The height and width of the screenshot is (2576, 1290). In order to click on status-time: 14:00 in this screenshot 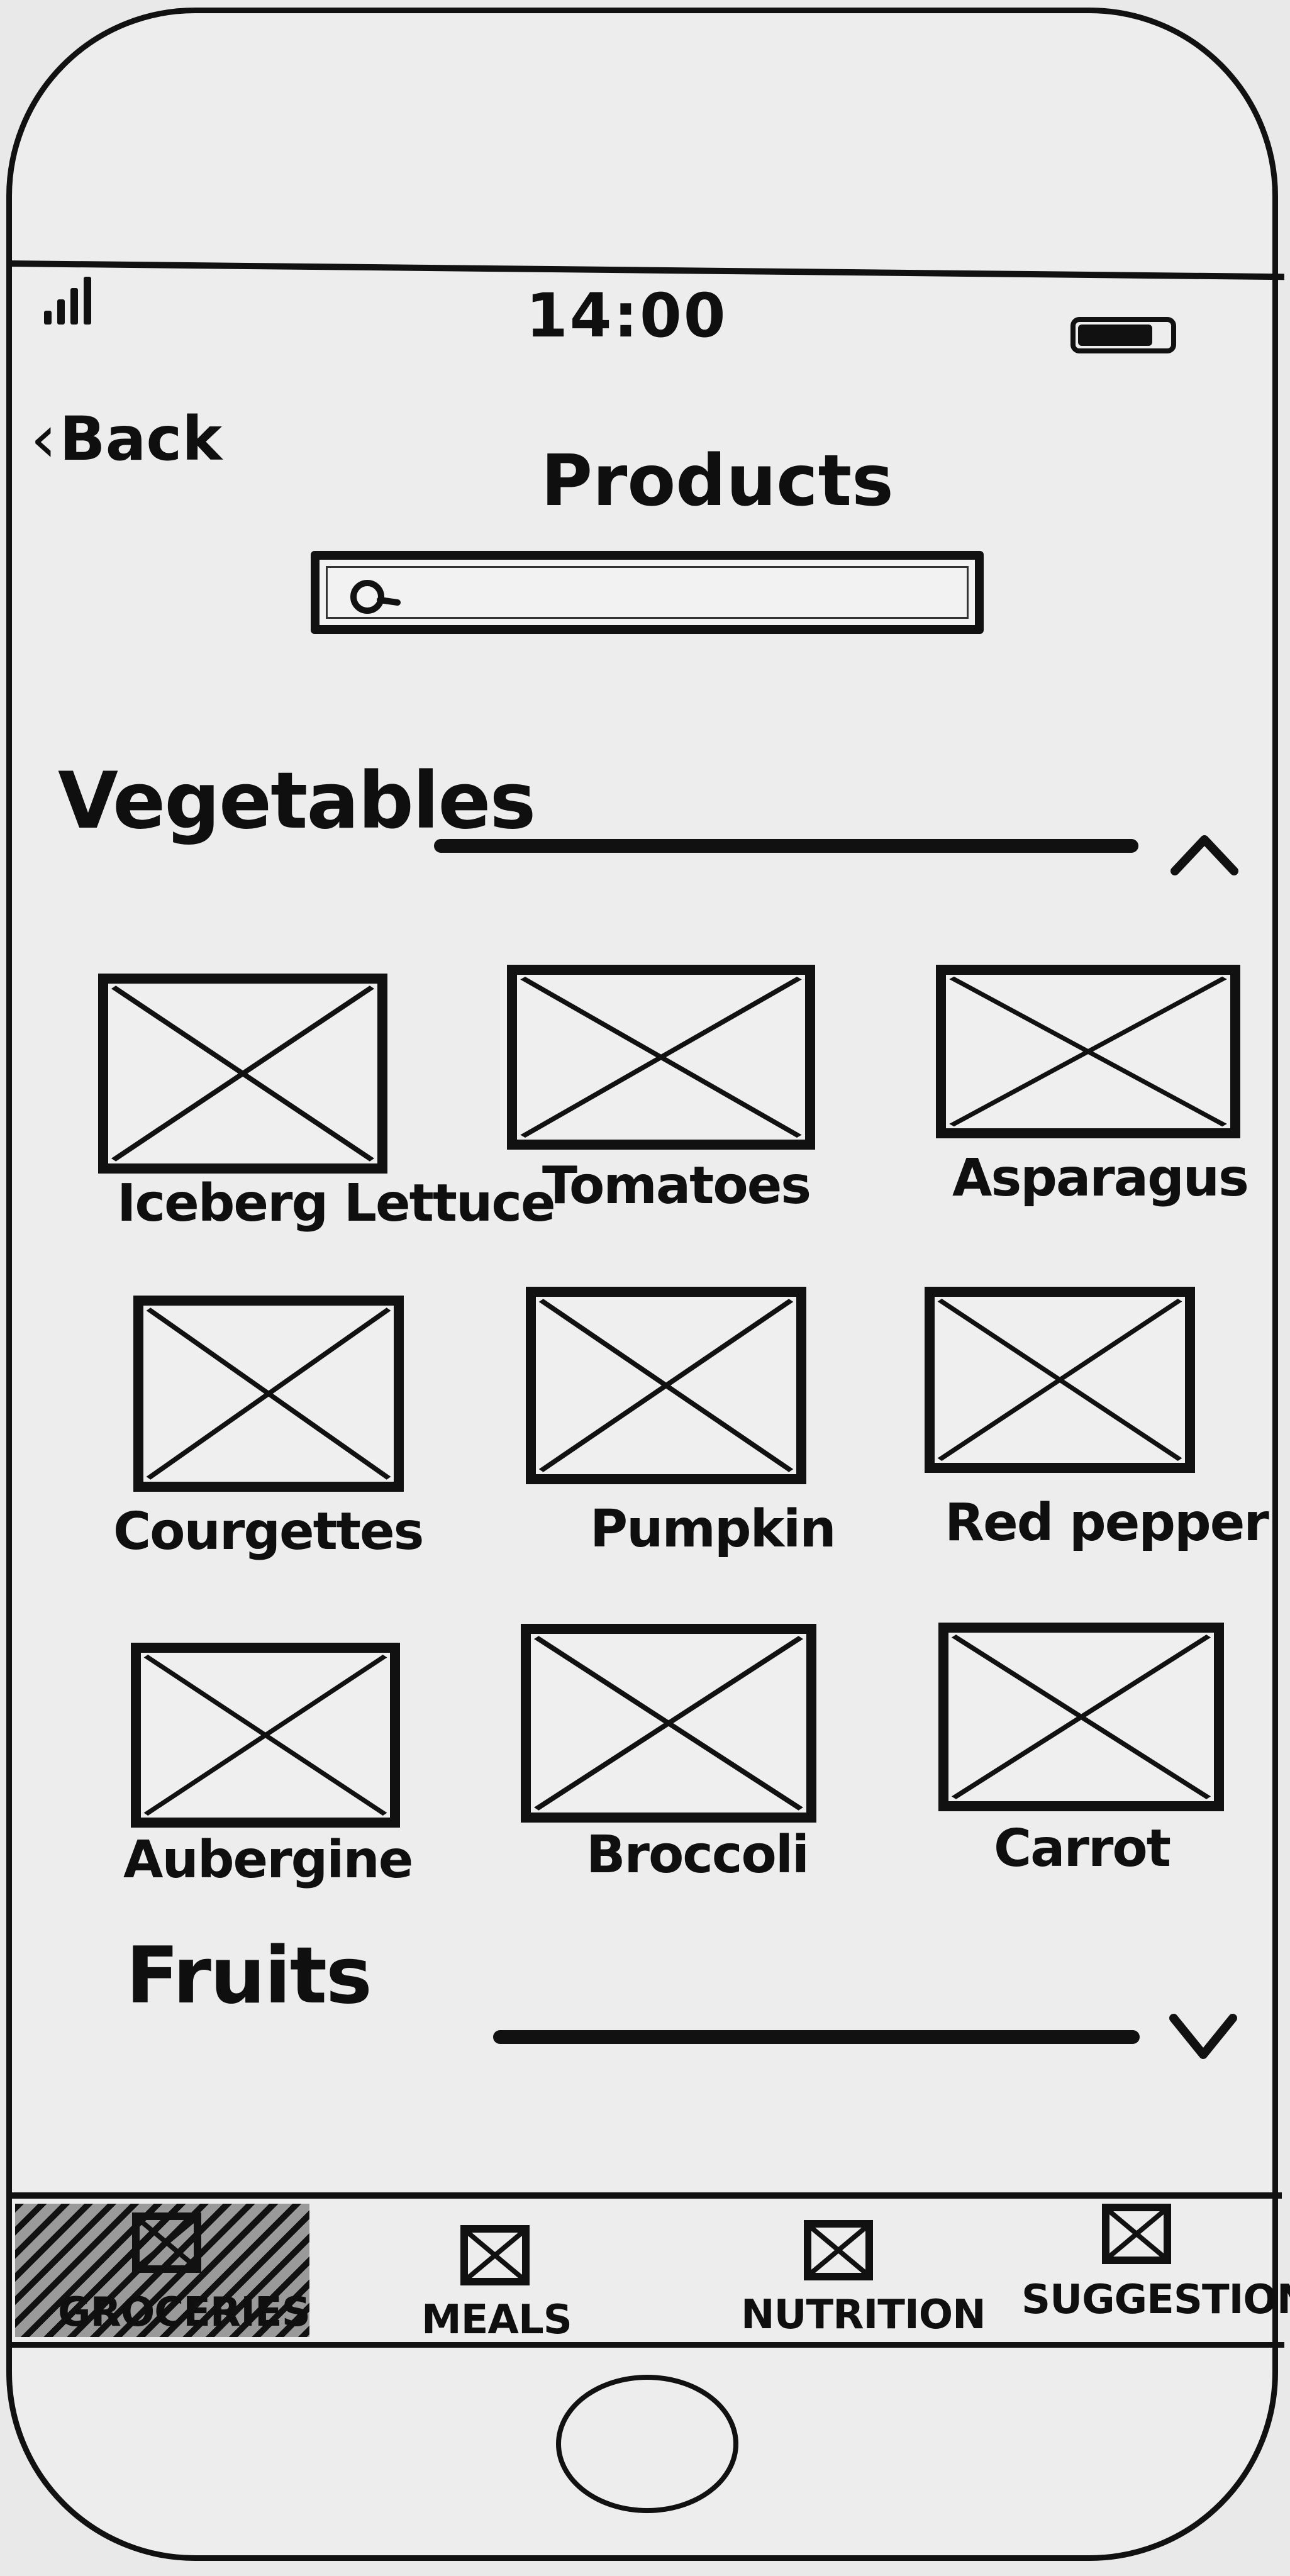, I will do `click(627, 315)`.